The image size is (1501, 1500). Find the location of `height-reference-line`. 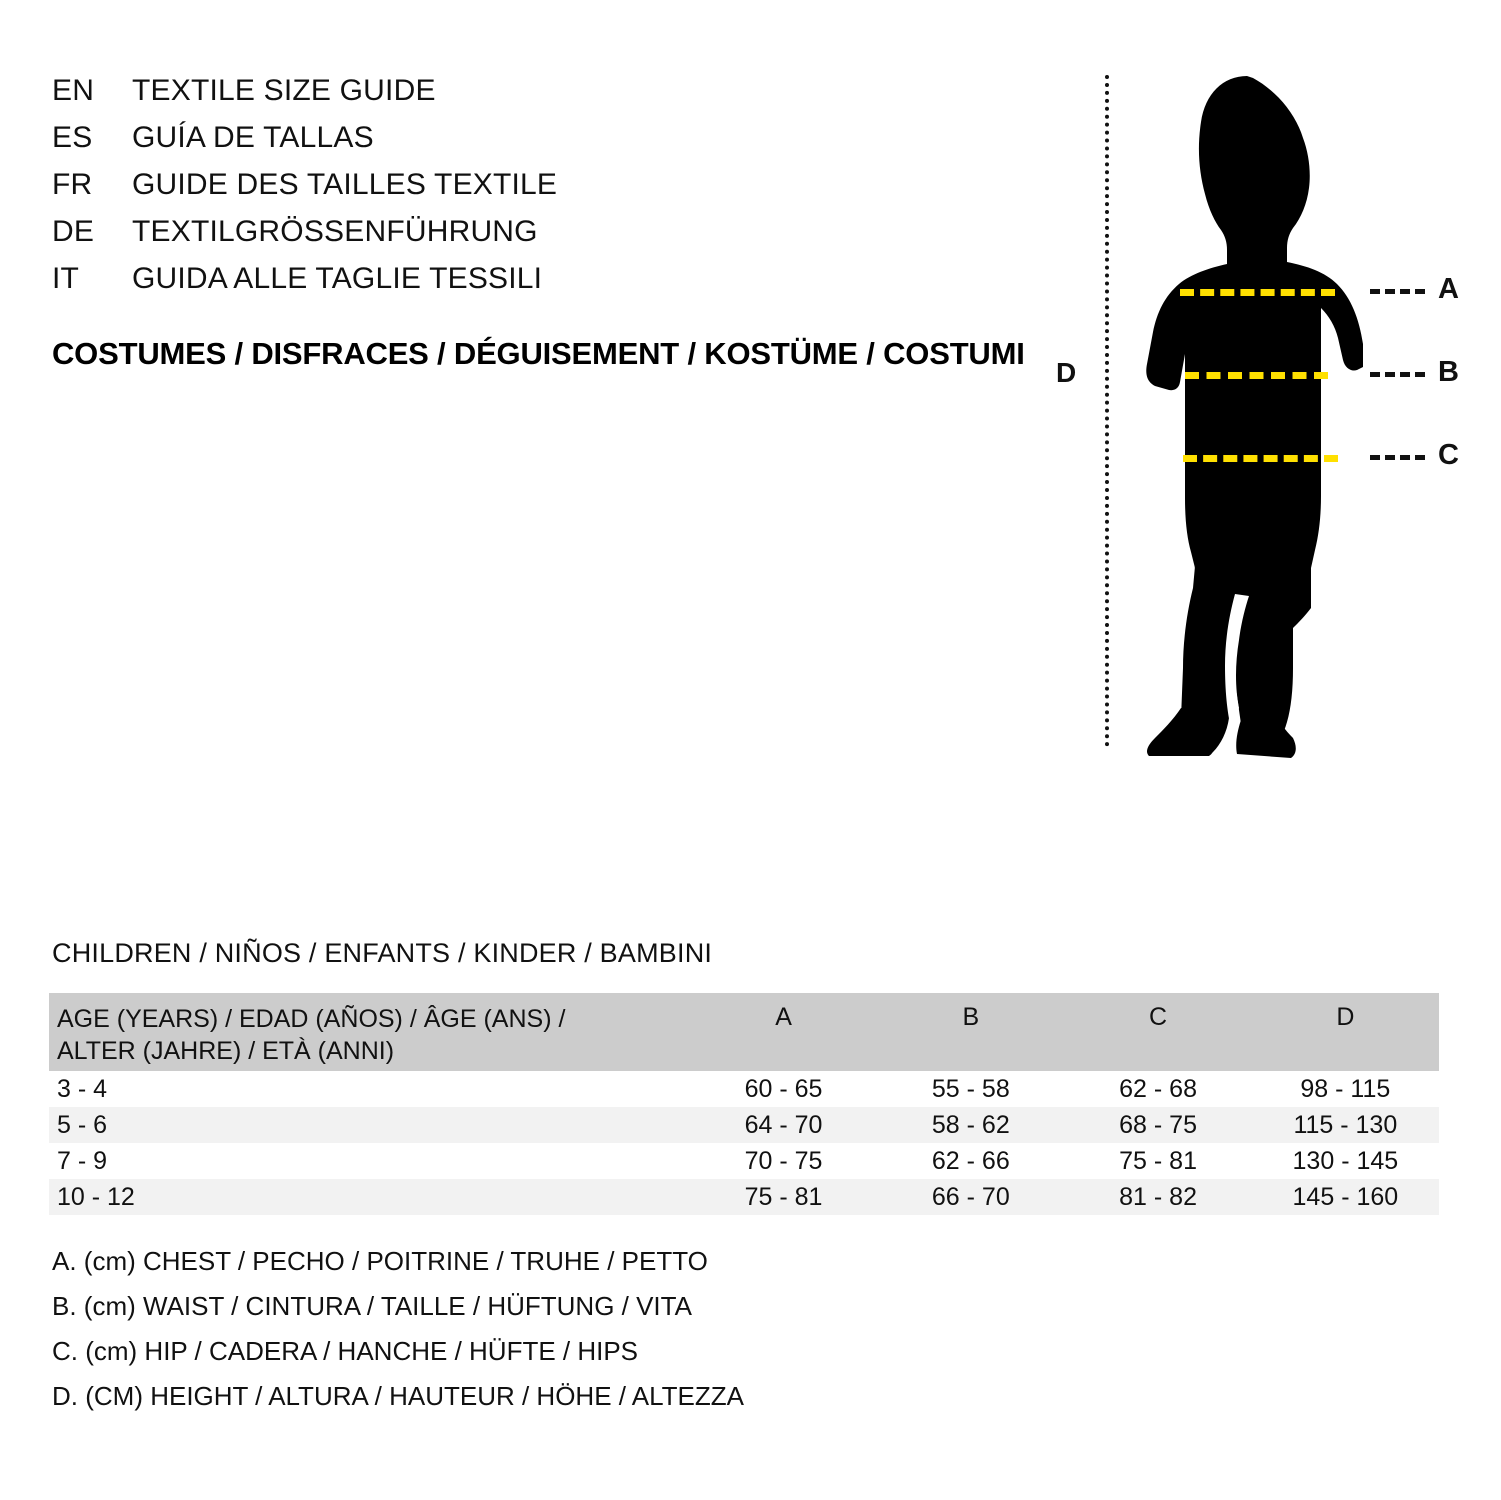

height-reference-line is located at coordinates (1107, 411).